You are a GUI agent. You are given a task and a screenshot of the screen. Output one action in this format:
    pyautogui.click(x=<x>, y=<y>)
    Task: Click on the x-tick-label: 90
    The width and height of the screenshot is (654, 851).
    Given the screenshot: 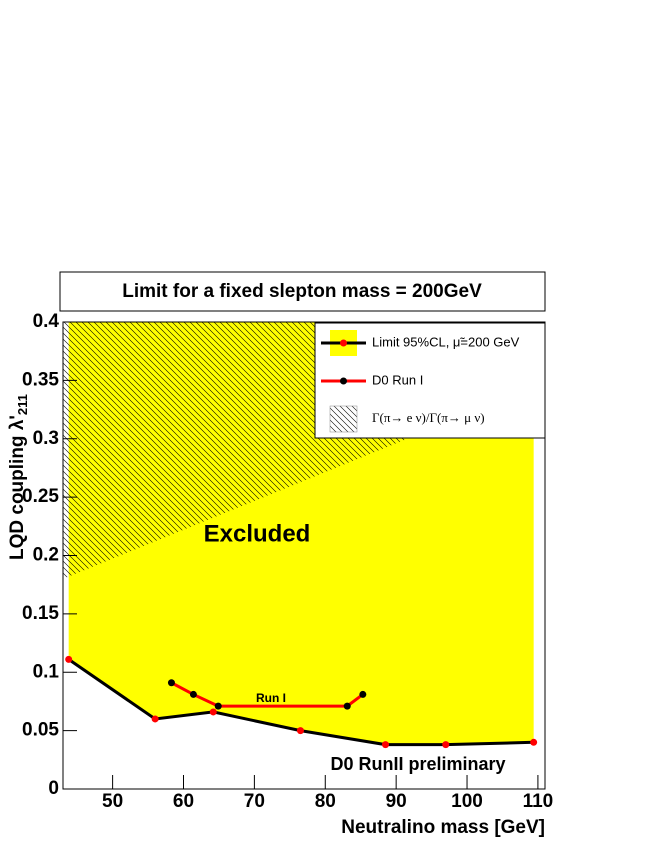 What is the action you would take?
    pyautogui.click(x=396, y=801)
    